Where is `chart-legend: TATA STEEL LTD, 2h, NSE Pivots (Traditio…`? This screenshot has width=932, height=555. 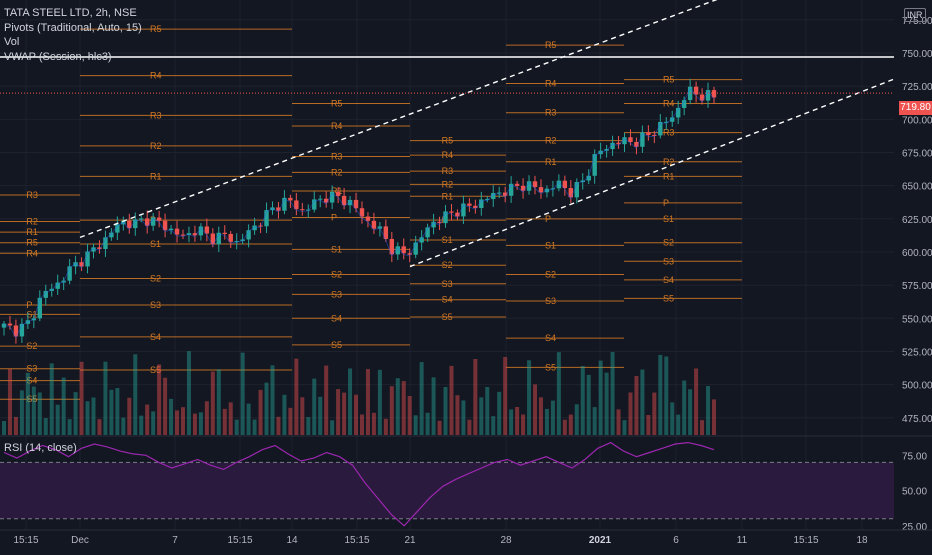
chart-legend: TATA STEEL LTD, 2h, NSE Pivots (Traditio… is located at coordinates (73, 35).